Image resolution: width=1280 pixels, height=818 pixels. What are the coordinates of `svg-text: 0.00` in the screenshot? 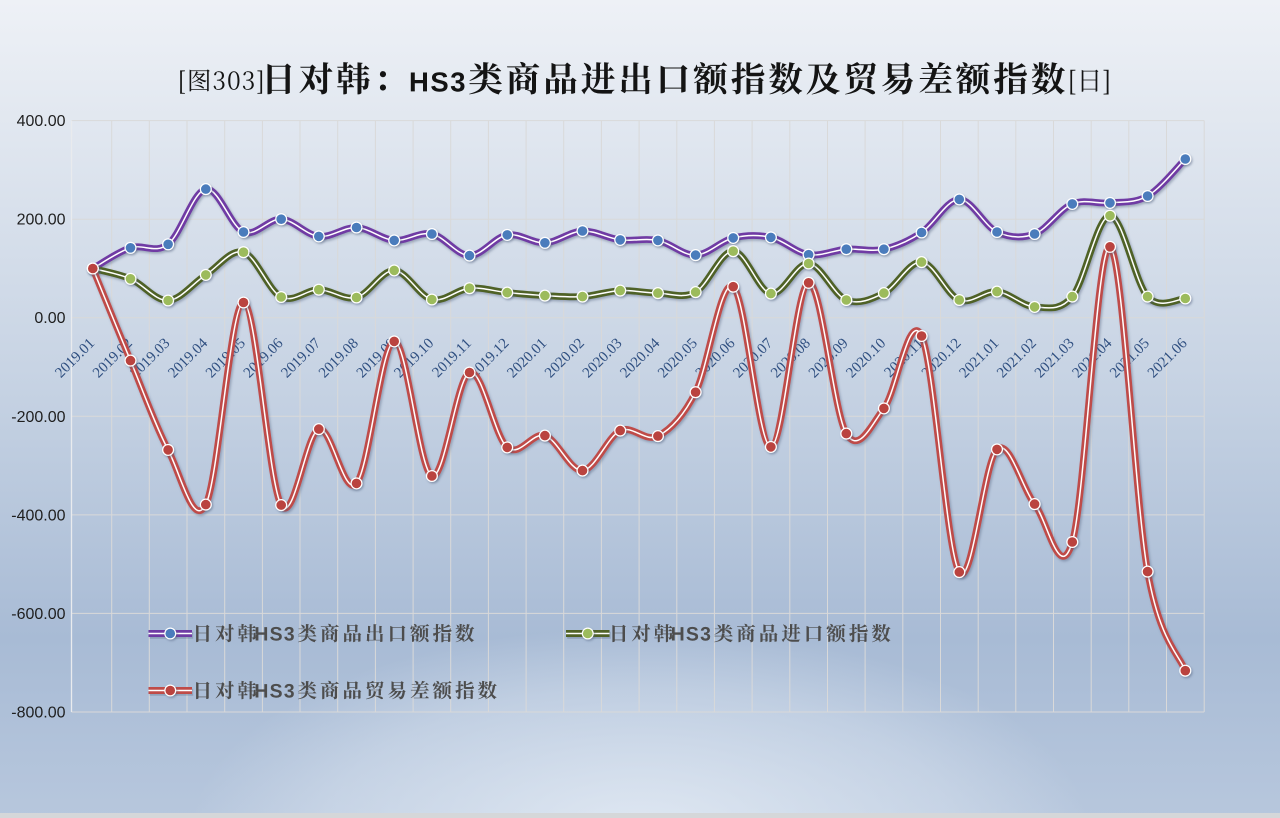 It's located at (49, 318).